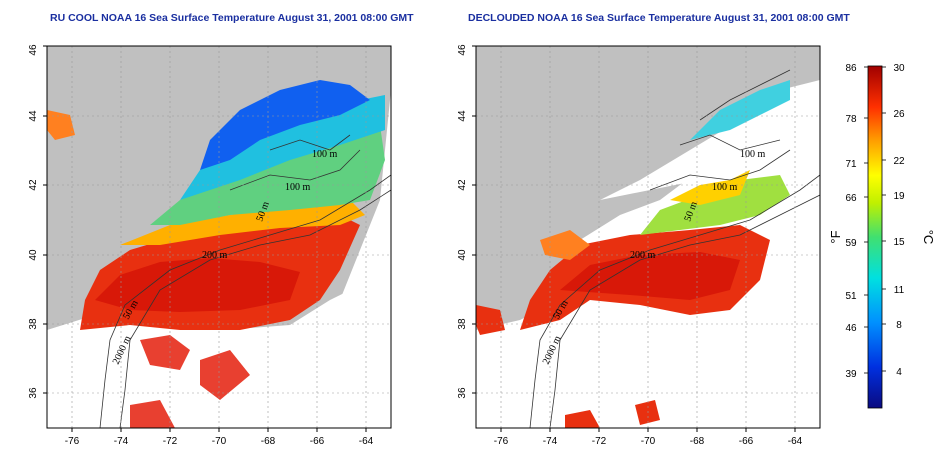 The image size is (950, 475). Describe the element at coordinates (899, 68) in the screenshot. I see `celsius-tick: 30` at that location.